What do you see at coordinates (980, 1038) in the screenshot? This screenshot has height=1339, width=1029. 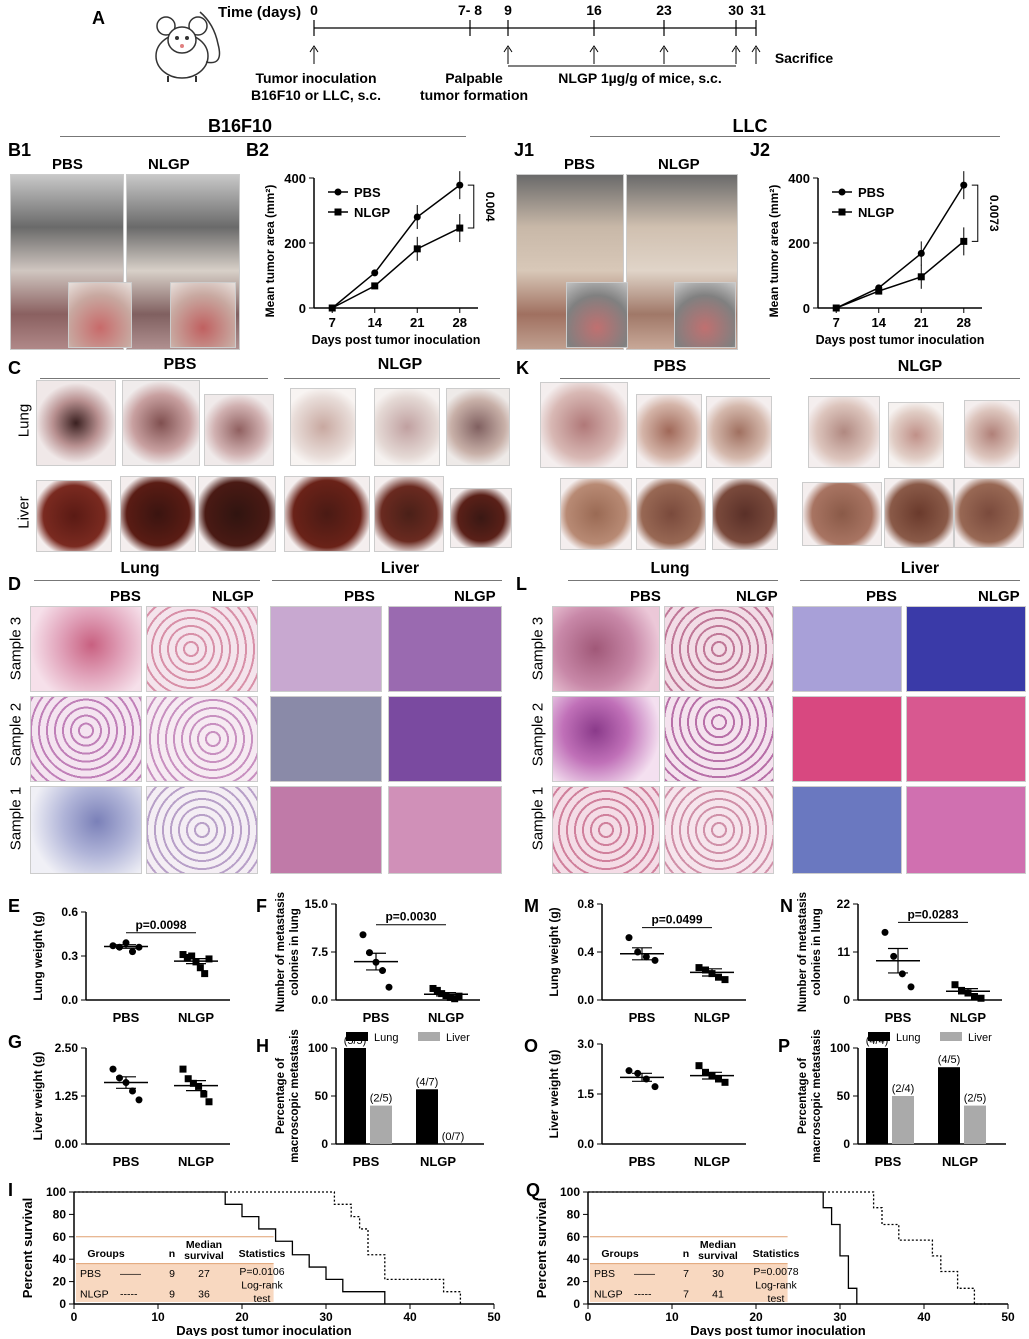 I see `legend-label: Liver` at bounding box center [980, 1038].